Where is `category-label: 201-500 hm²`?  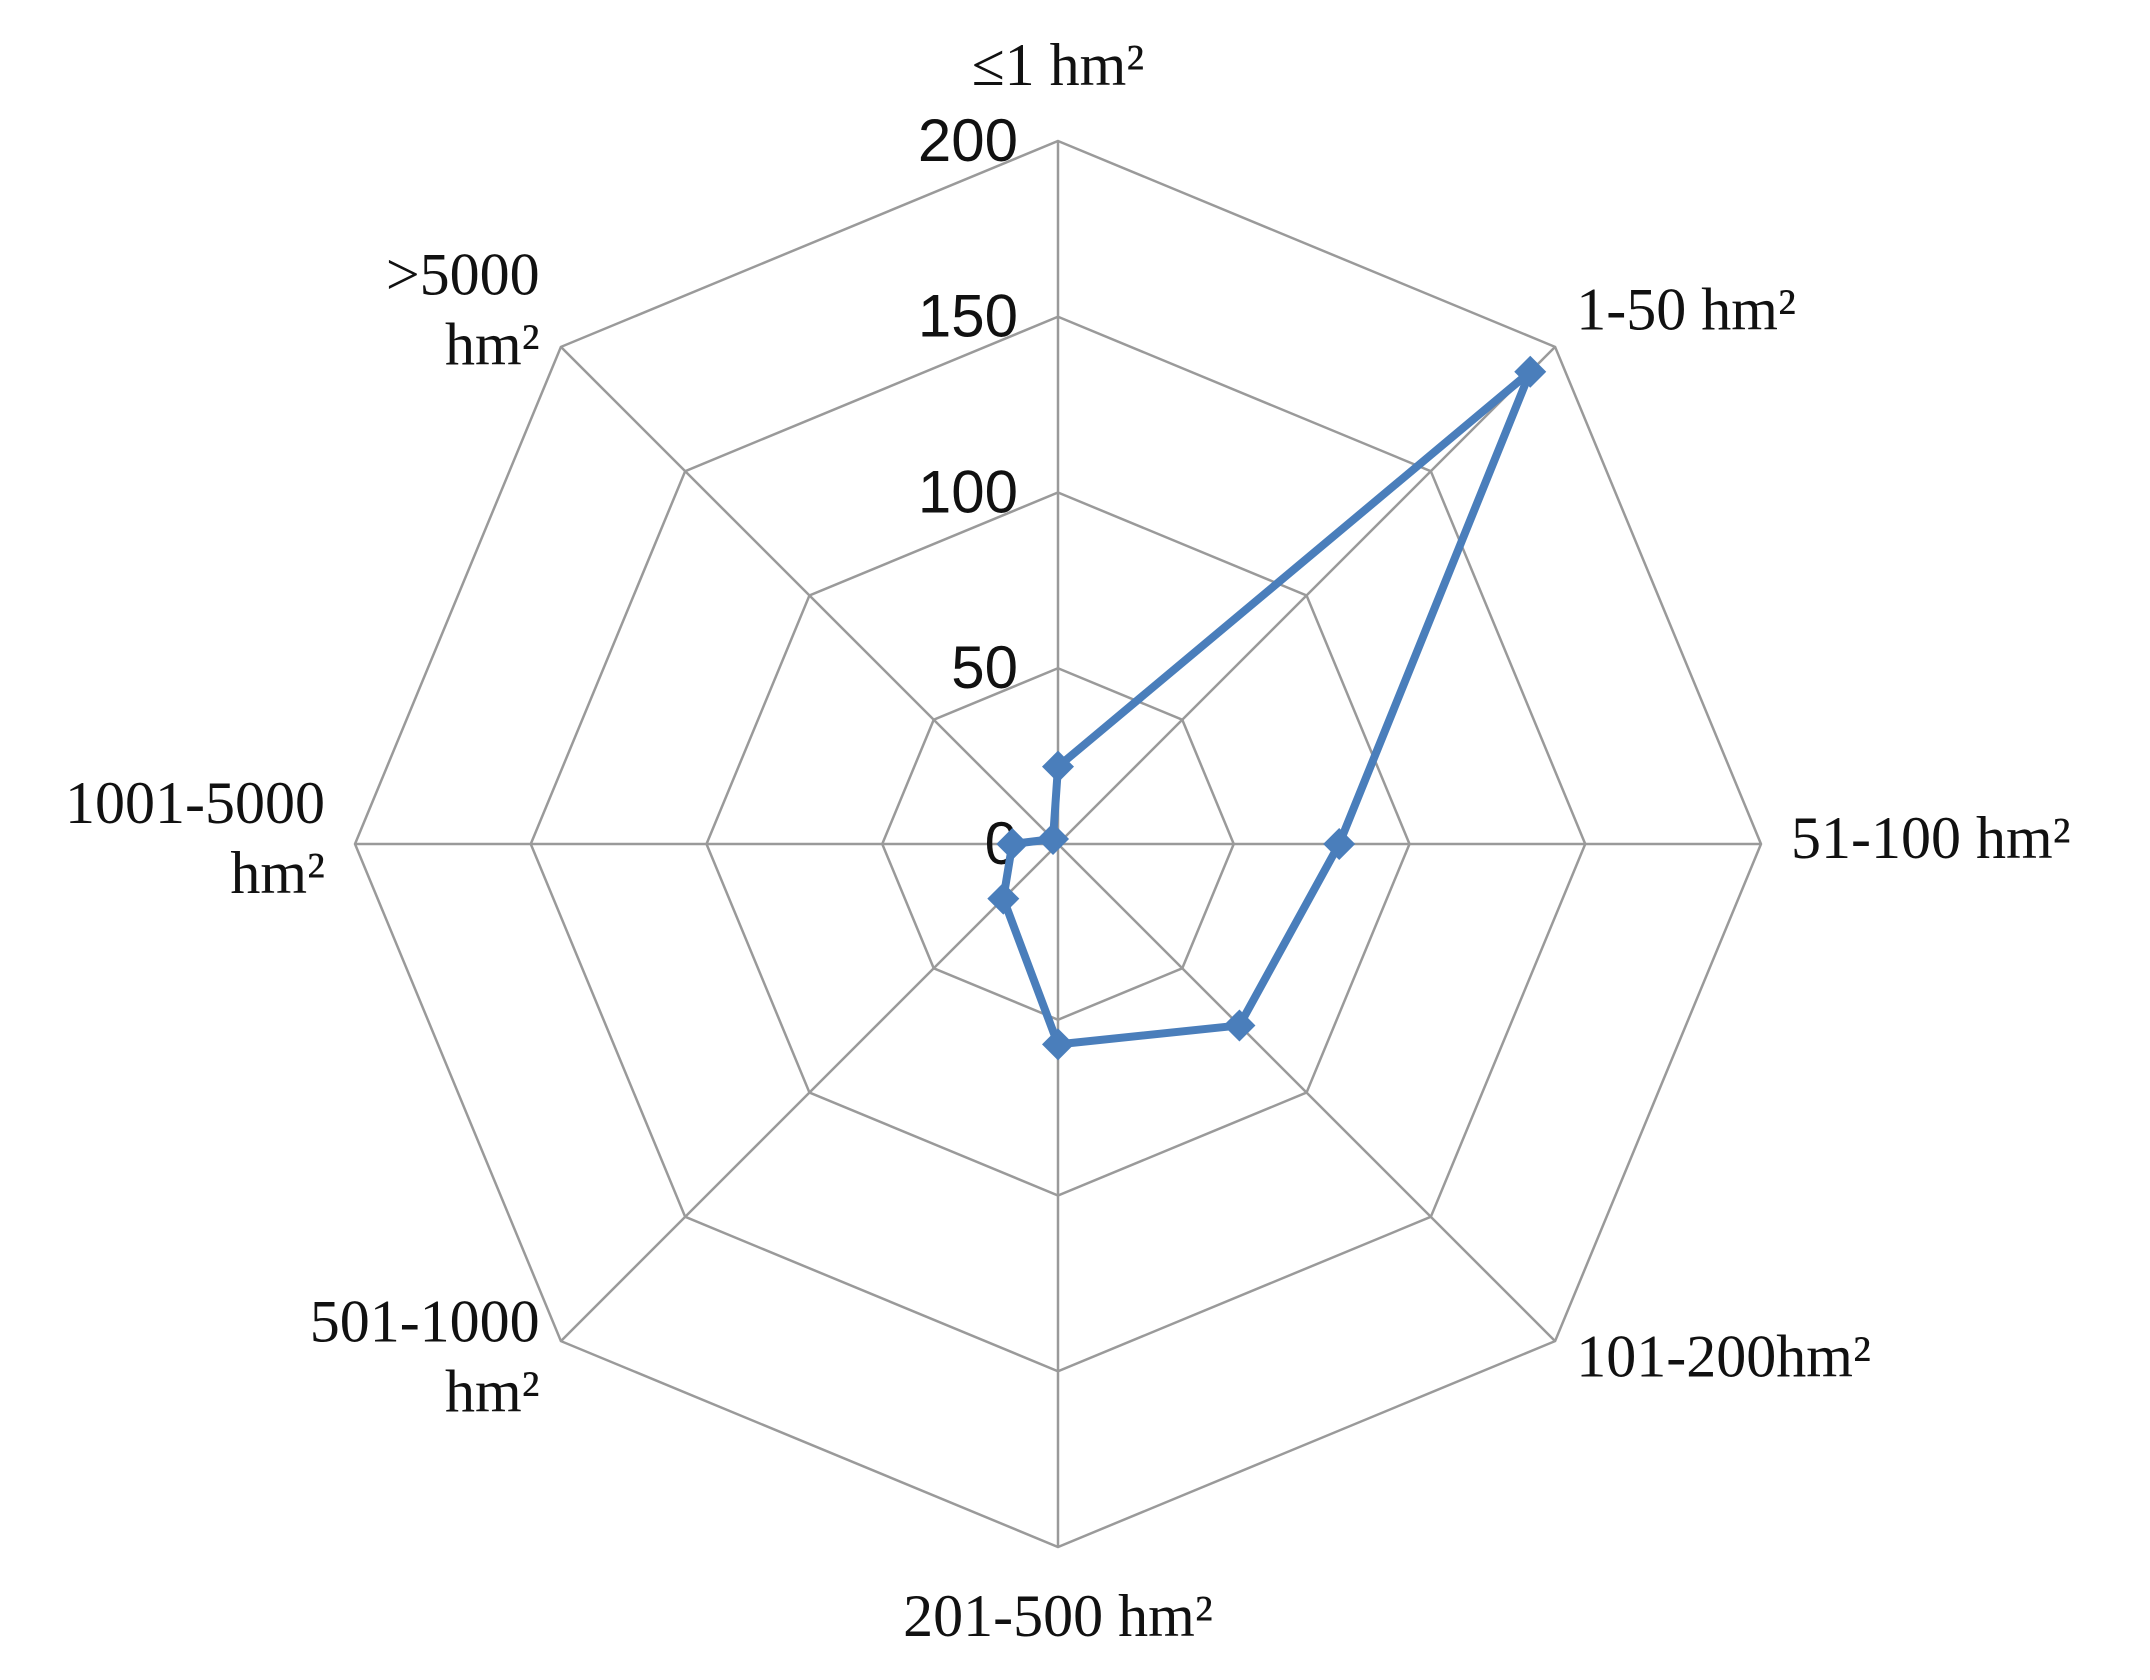
category-label: 201-500 hm² is located at coordinates (1058, 1616).